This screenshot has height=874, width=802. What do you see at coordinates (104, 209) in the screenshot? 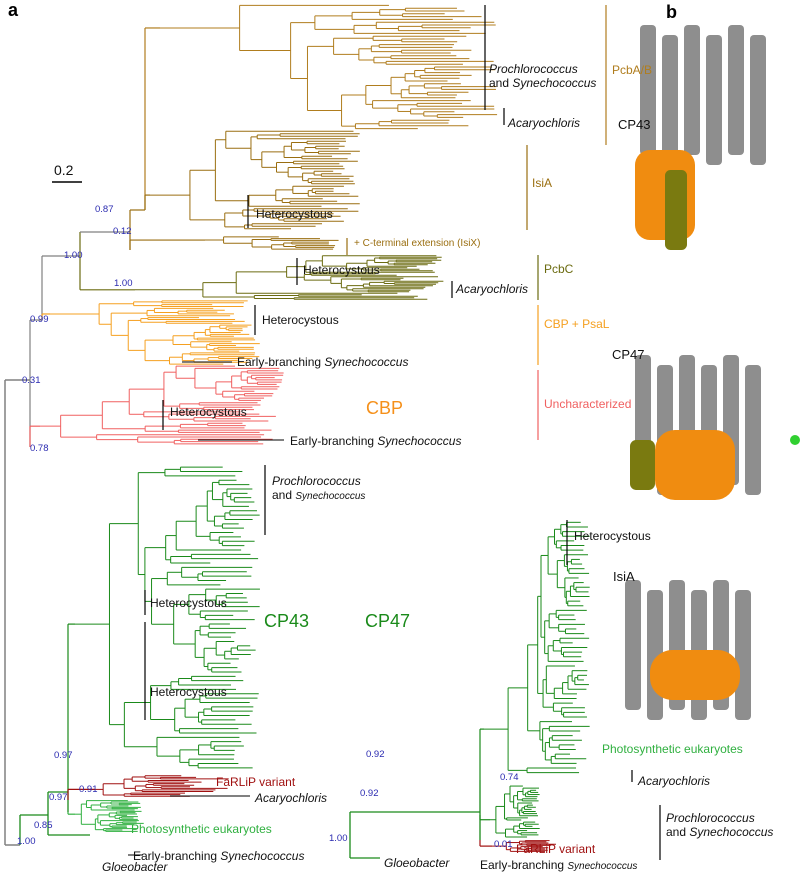
I see `support-value: 0.87` at bounding box center [104, 209].